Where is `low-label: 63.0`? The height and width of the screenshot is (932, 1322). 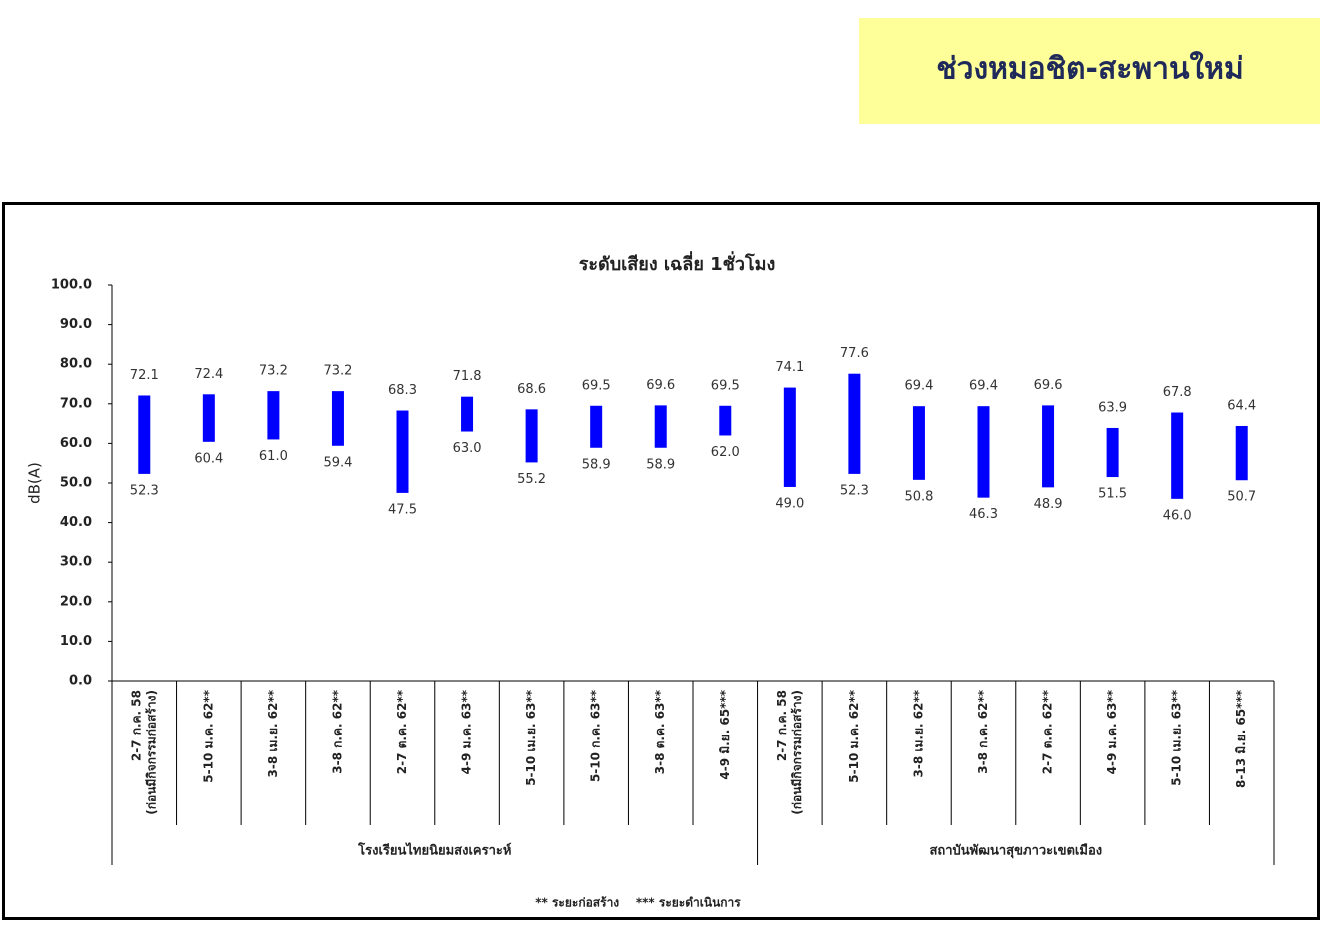
low-label: 63.0 is located at coordinates (467, 448).